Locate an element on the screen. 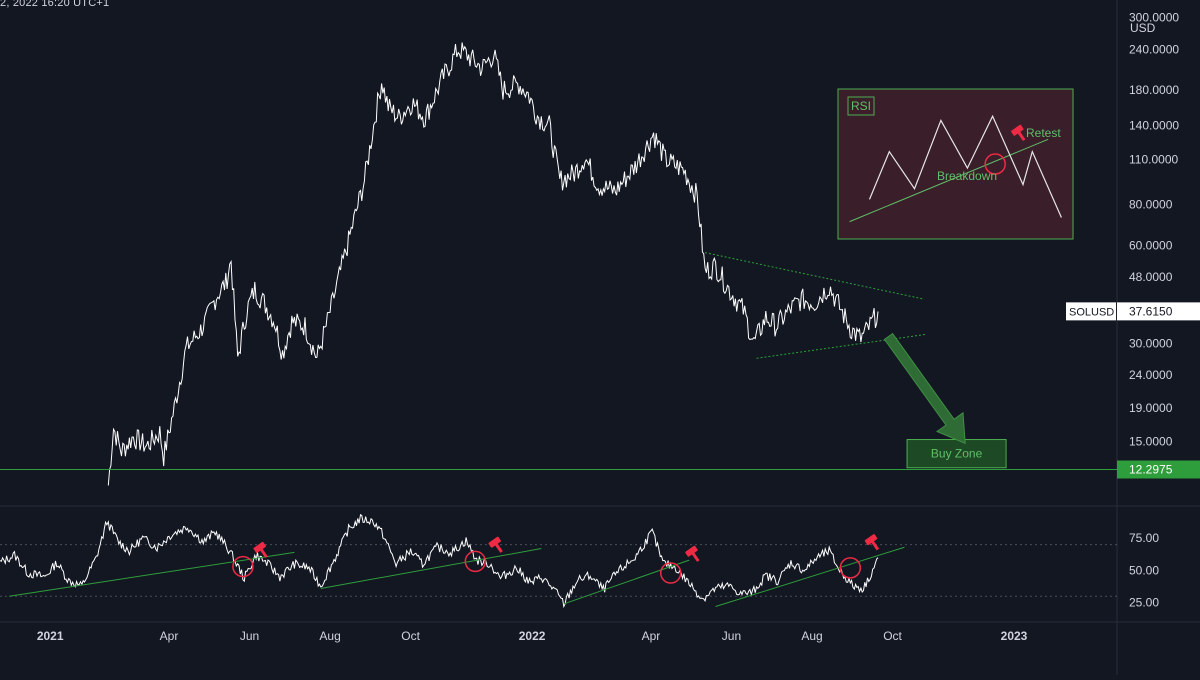  triangle-upper-line is located at coordinates (814, 276).